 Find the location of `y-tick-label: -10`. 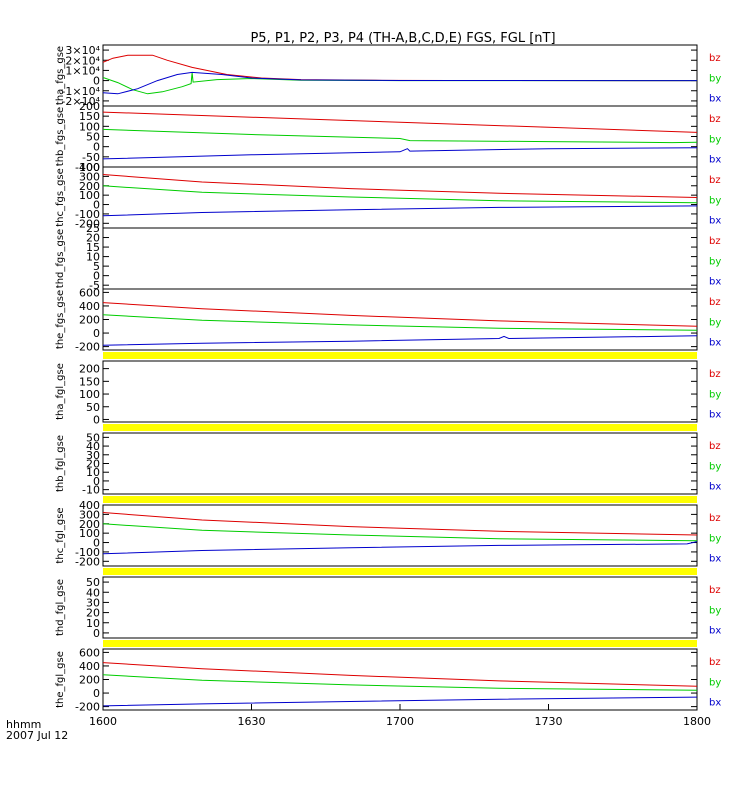

y-tick-label: -10 is located at coordinates (91, 490).